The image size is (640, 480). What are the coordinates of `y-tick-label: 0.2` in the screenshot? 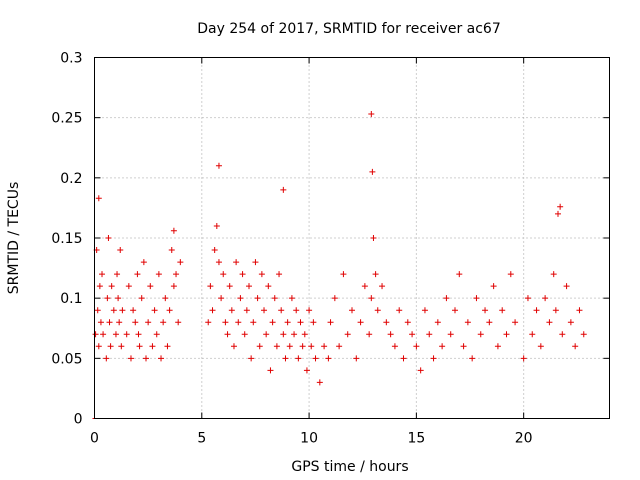 It's located at (71, 179).